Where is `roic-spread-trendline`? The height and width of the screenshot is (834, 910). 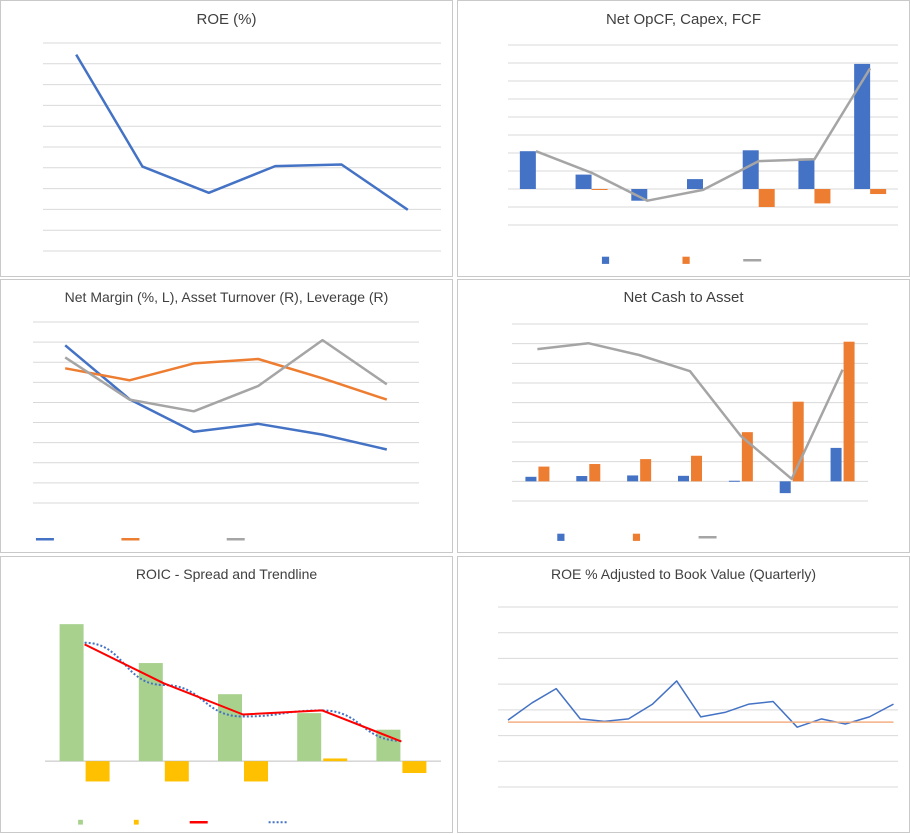 roic-spread-trendline is located at coordinates (243, 692).